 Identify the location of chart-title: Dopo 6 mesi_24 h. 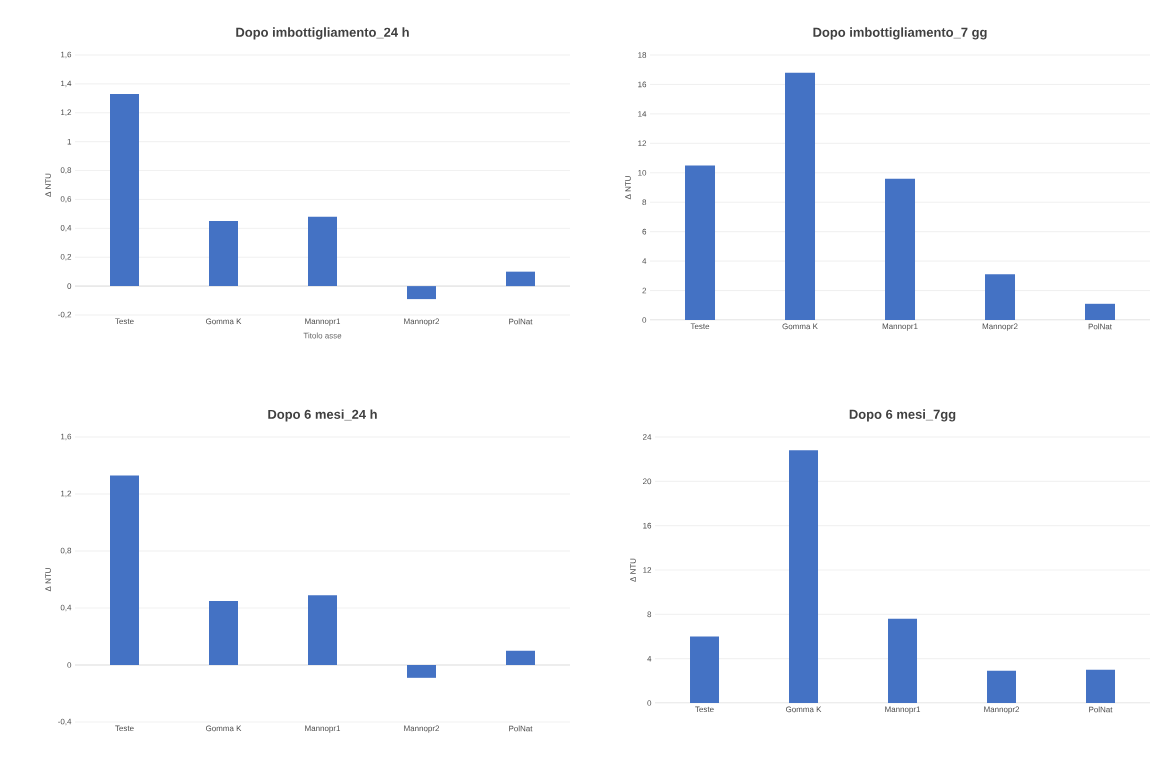
(322, 415).